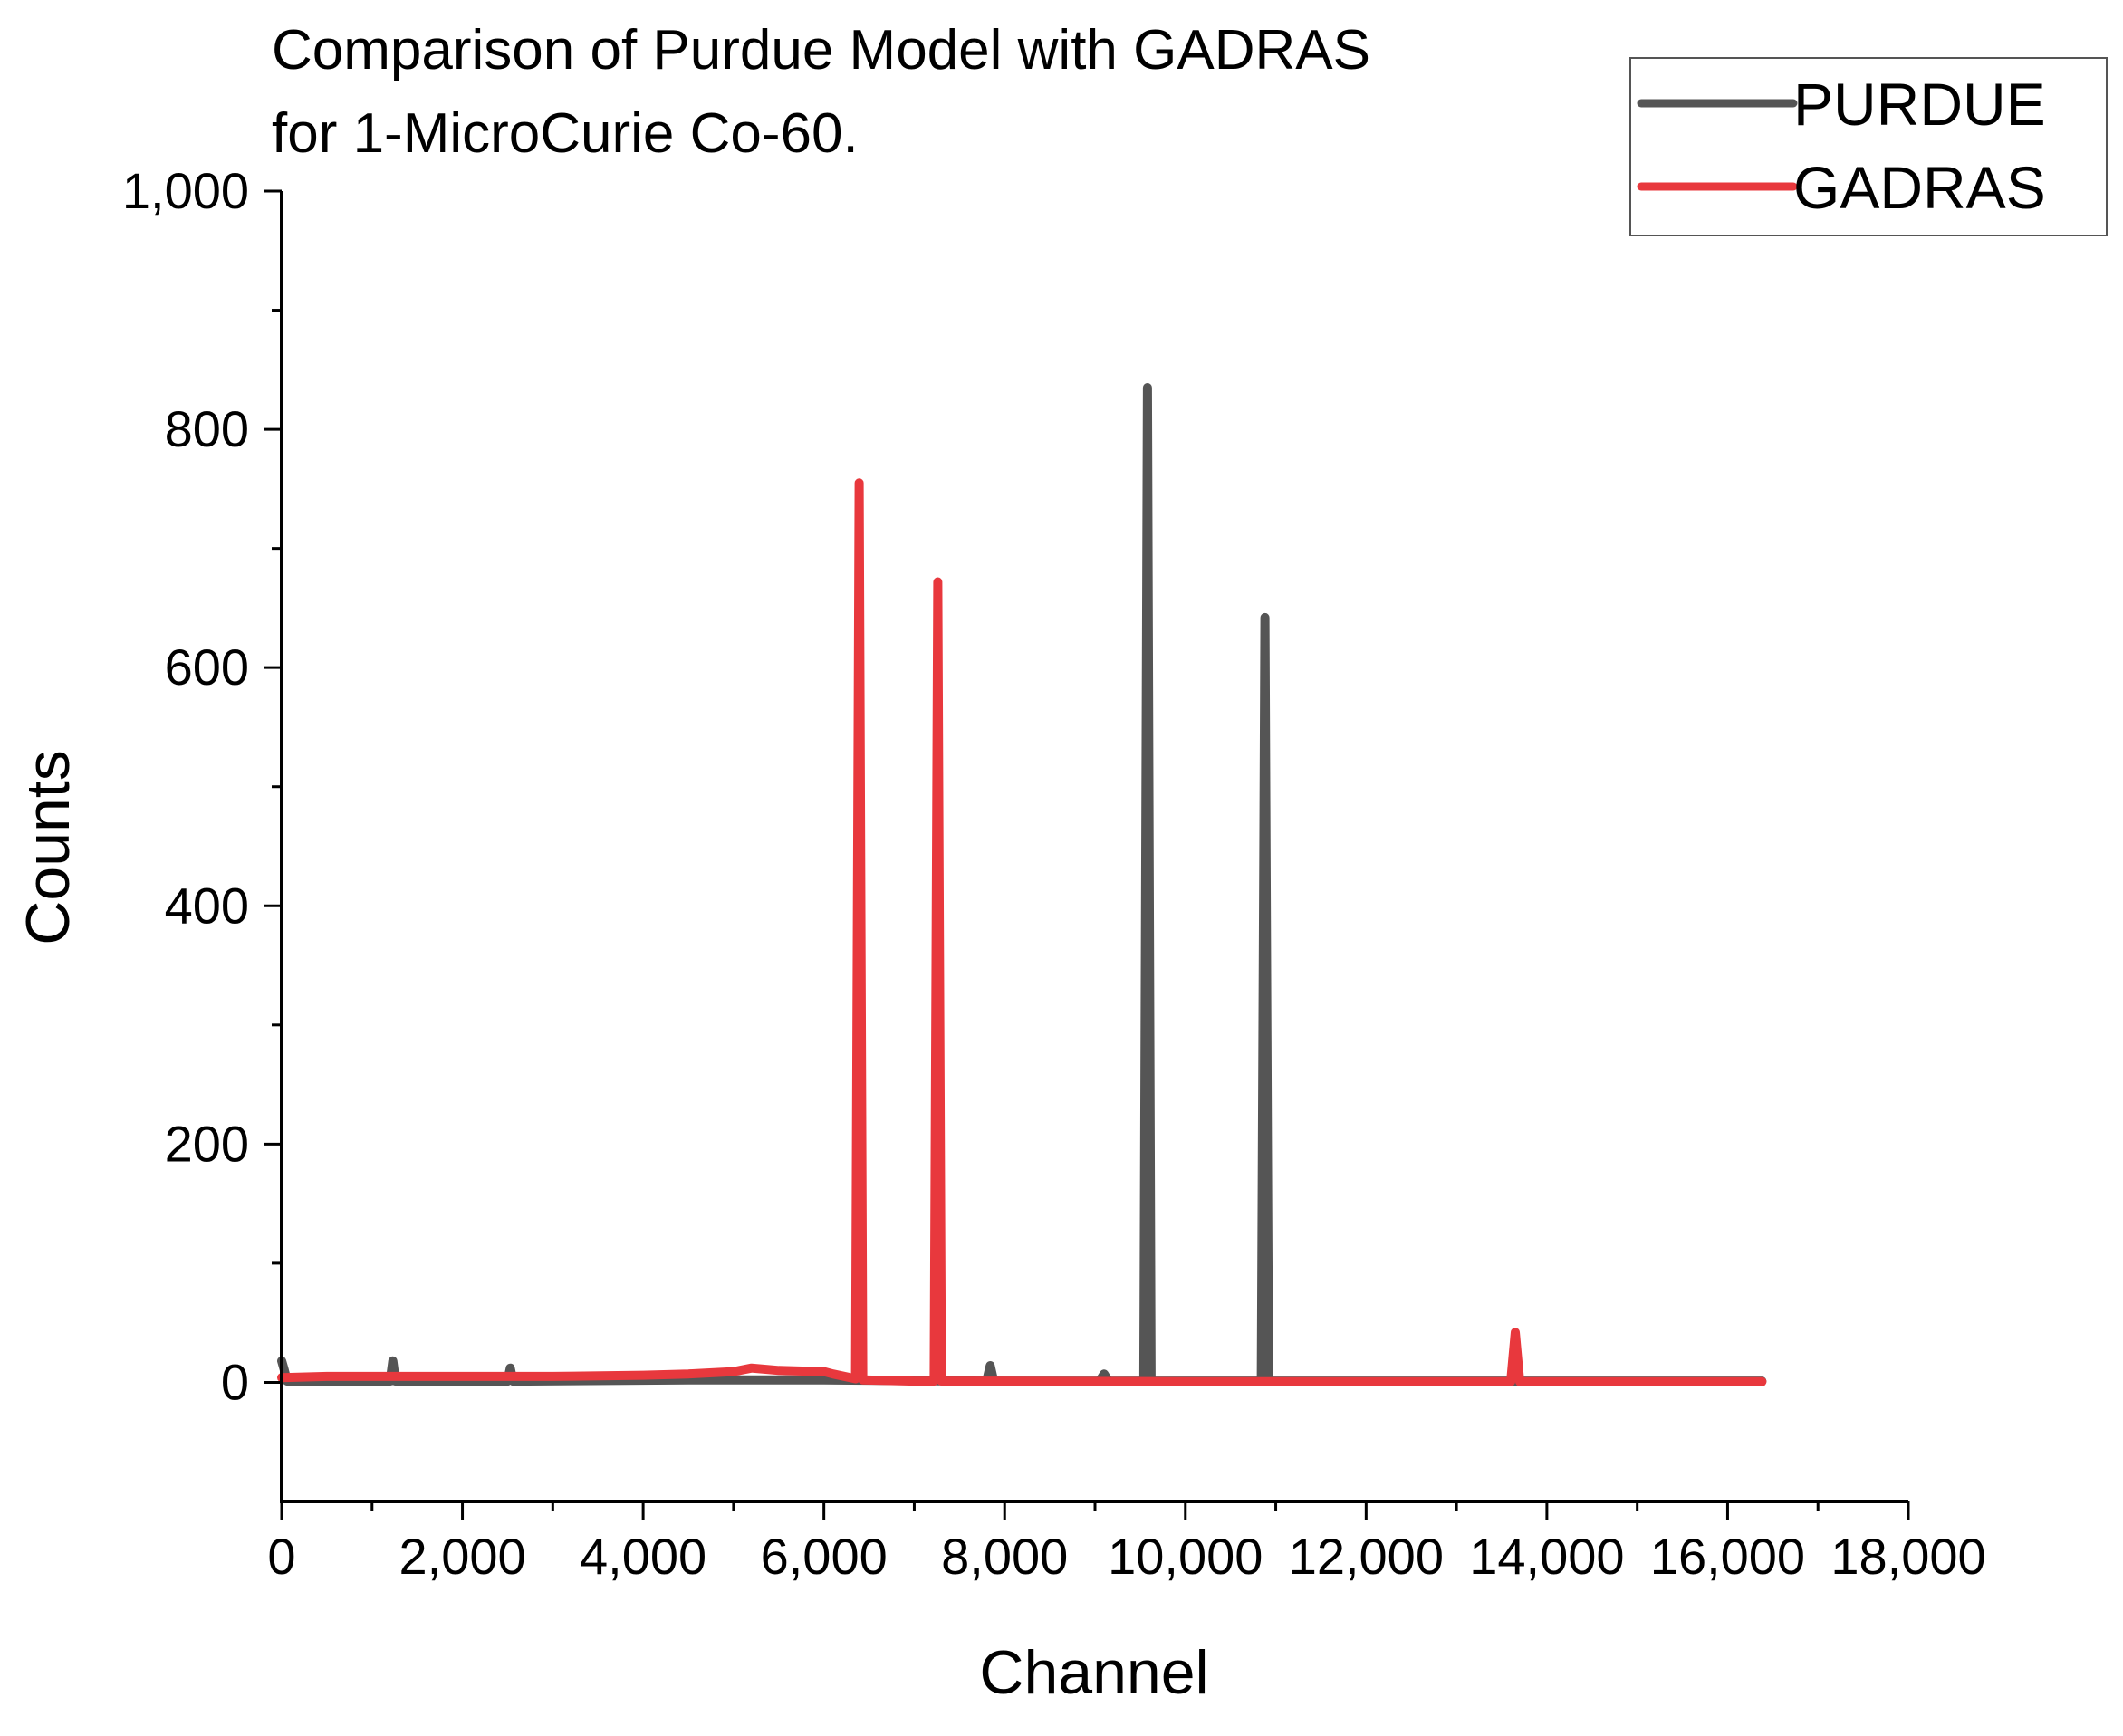  Describe the element at coordinates (207, 428) in the screenshot. I see `y-tick-label: 800` at that location.